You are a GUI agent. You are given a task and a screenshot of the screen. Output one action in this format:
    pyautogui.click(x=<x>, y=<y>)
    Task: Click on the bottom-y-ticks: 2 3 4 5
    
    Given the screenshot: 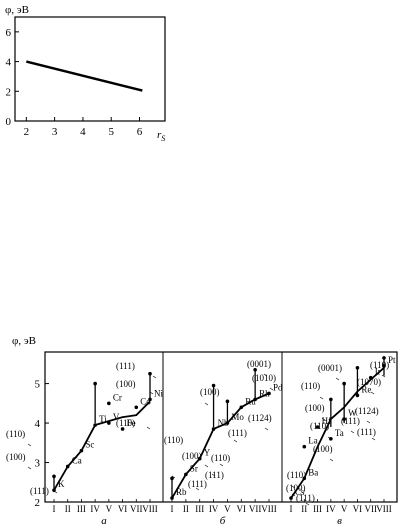 What is the action you would take?
    pyautogui.click(x=42, y=444)
    